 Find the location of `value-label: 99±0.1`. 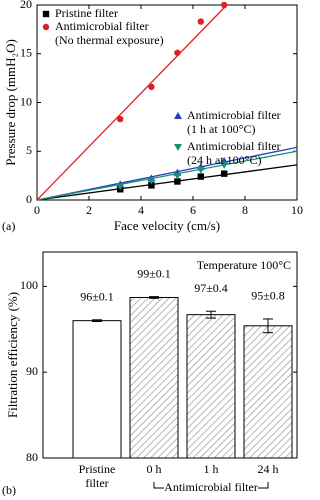

value-label: 99±0.1 is located at coordinates (154, 273).